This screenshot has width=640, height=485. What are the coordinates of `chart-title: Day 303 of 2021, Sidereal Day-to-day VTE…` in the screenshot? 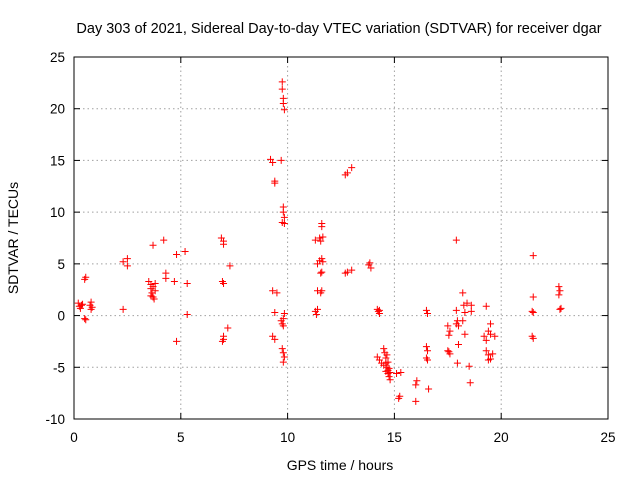 It's located at (338, 29).